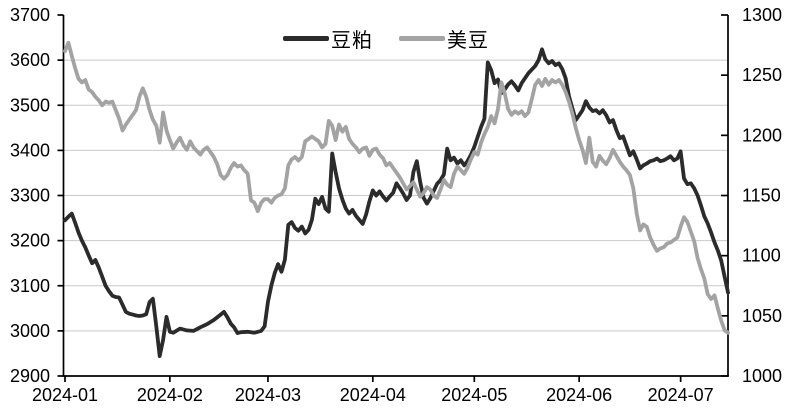  I want to click on x-tick-label: 2024-06, so click(579, 395).